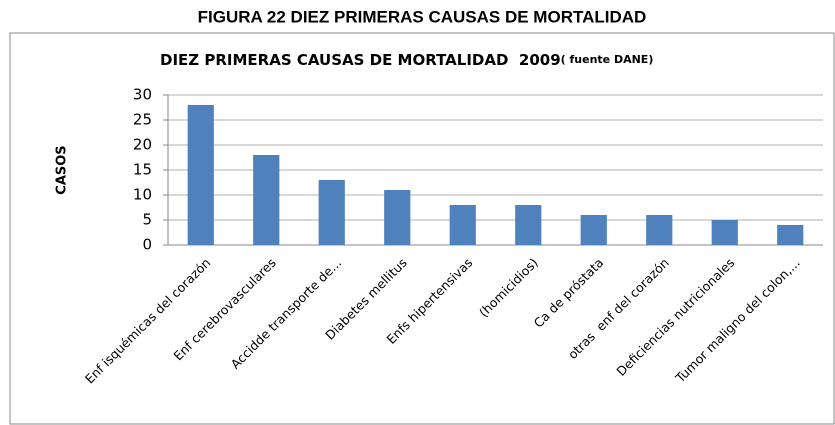 Image resolution: width=835 pixels, height=425 pixels. Describe the element at coordinates (142, 95) in the screenshot. I see `y-tick-label: 30` at that location.